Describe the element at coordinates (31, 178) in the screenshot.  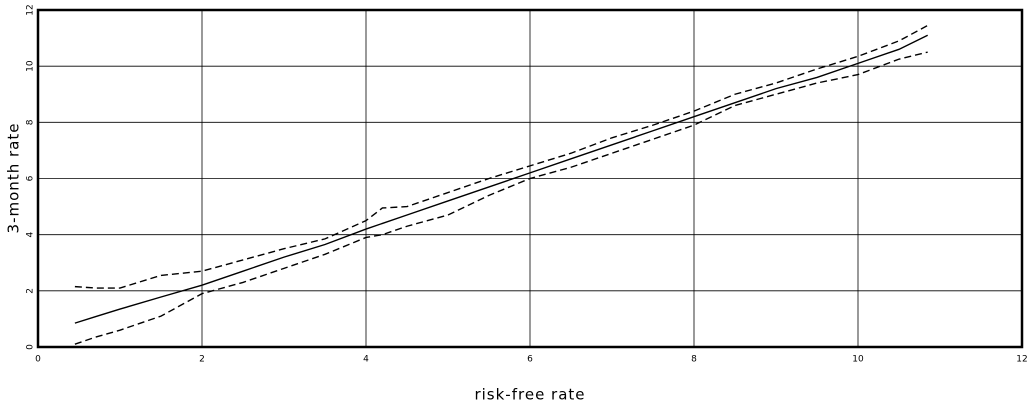
I see `y-tick-label: 6` at that location.